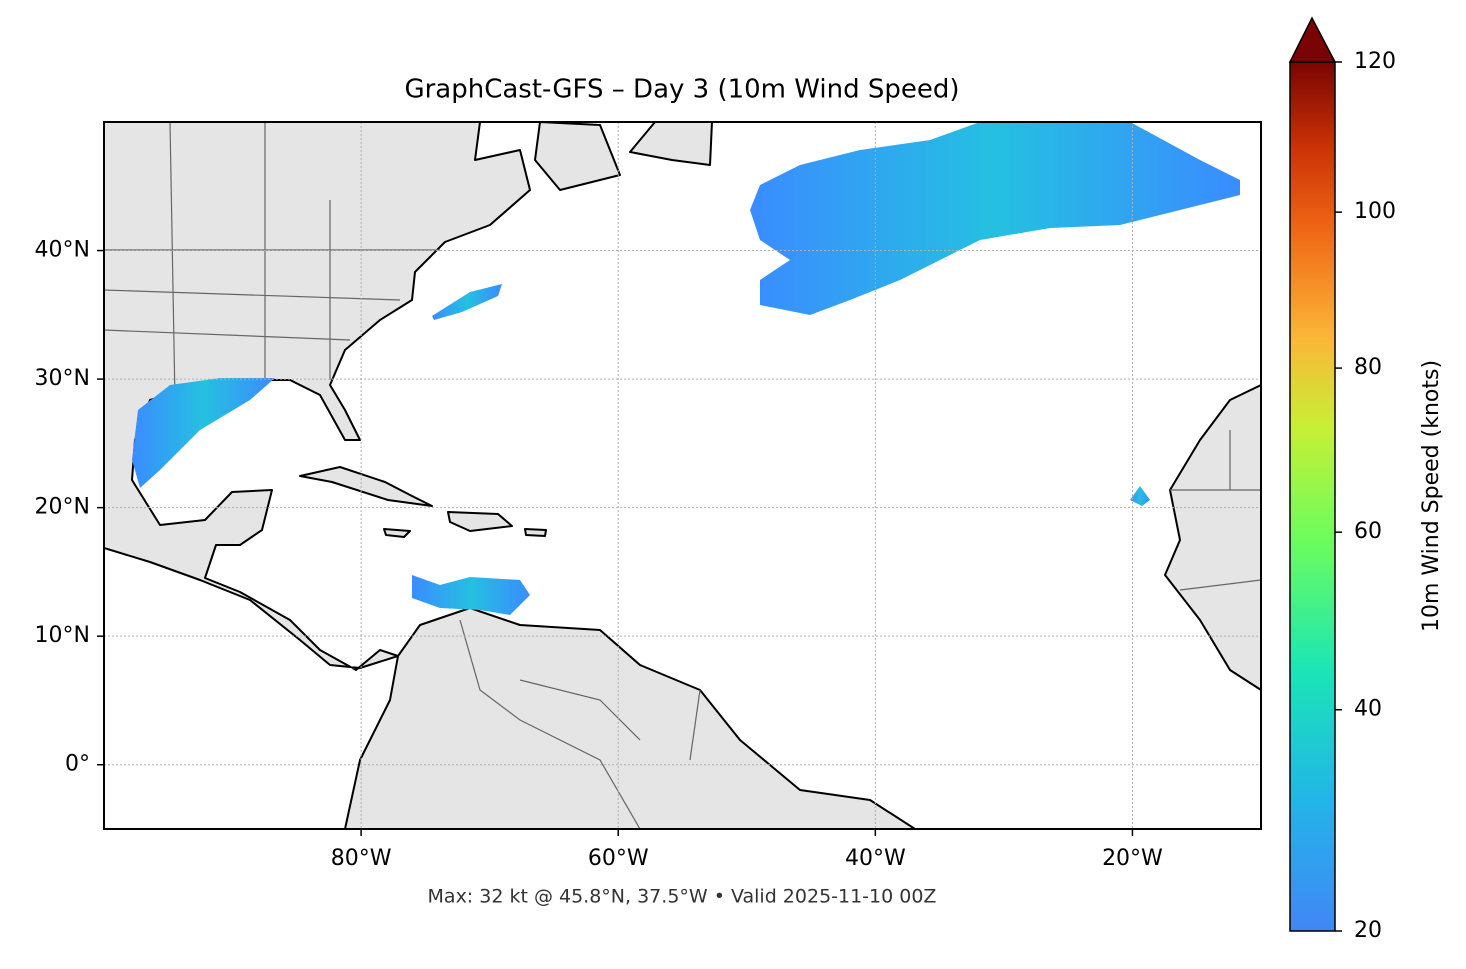 The image size is (1466, 969). I want to click on wind-gulf, so click(203, 433).